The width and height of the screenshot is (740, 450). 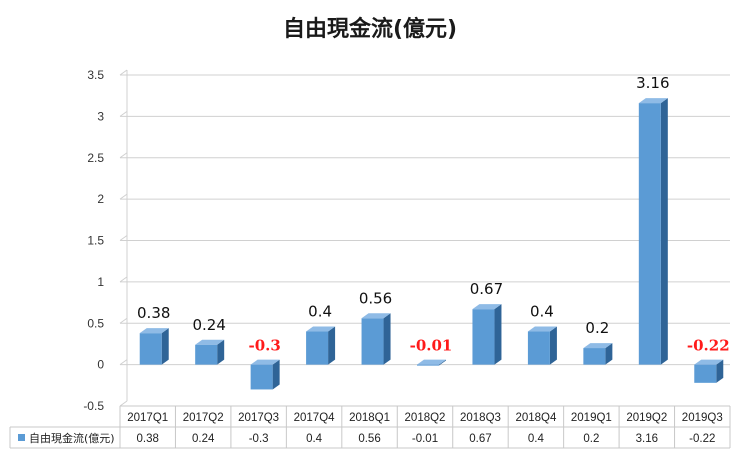 I want to click on data-label: 0.24, so click(x=208, y=325).